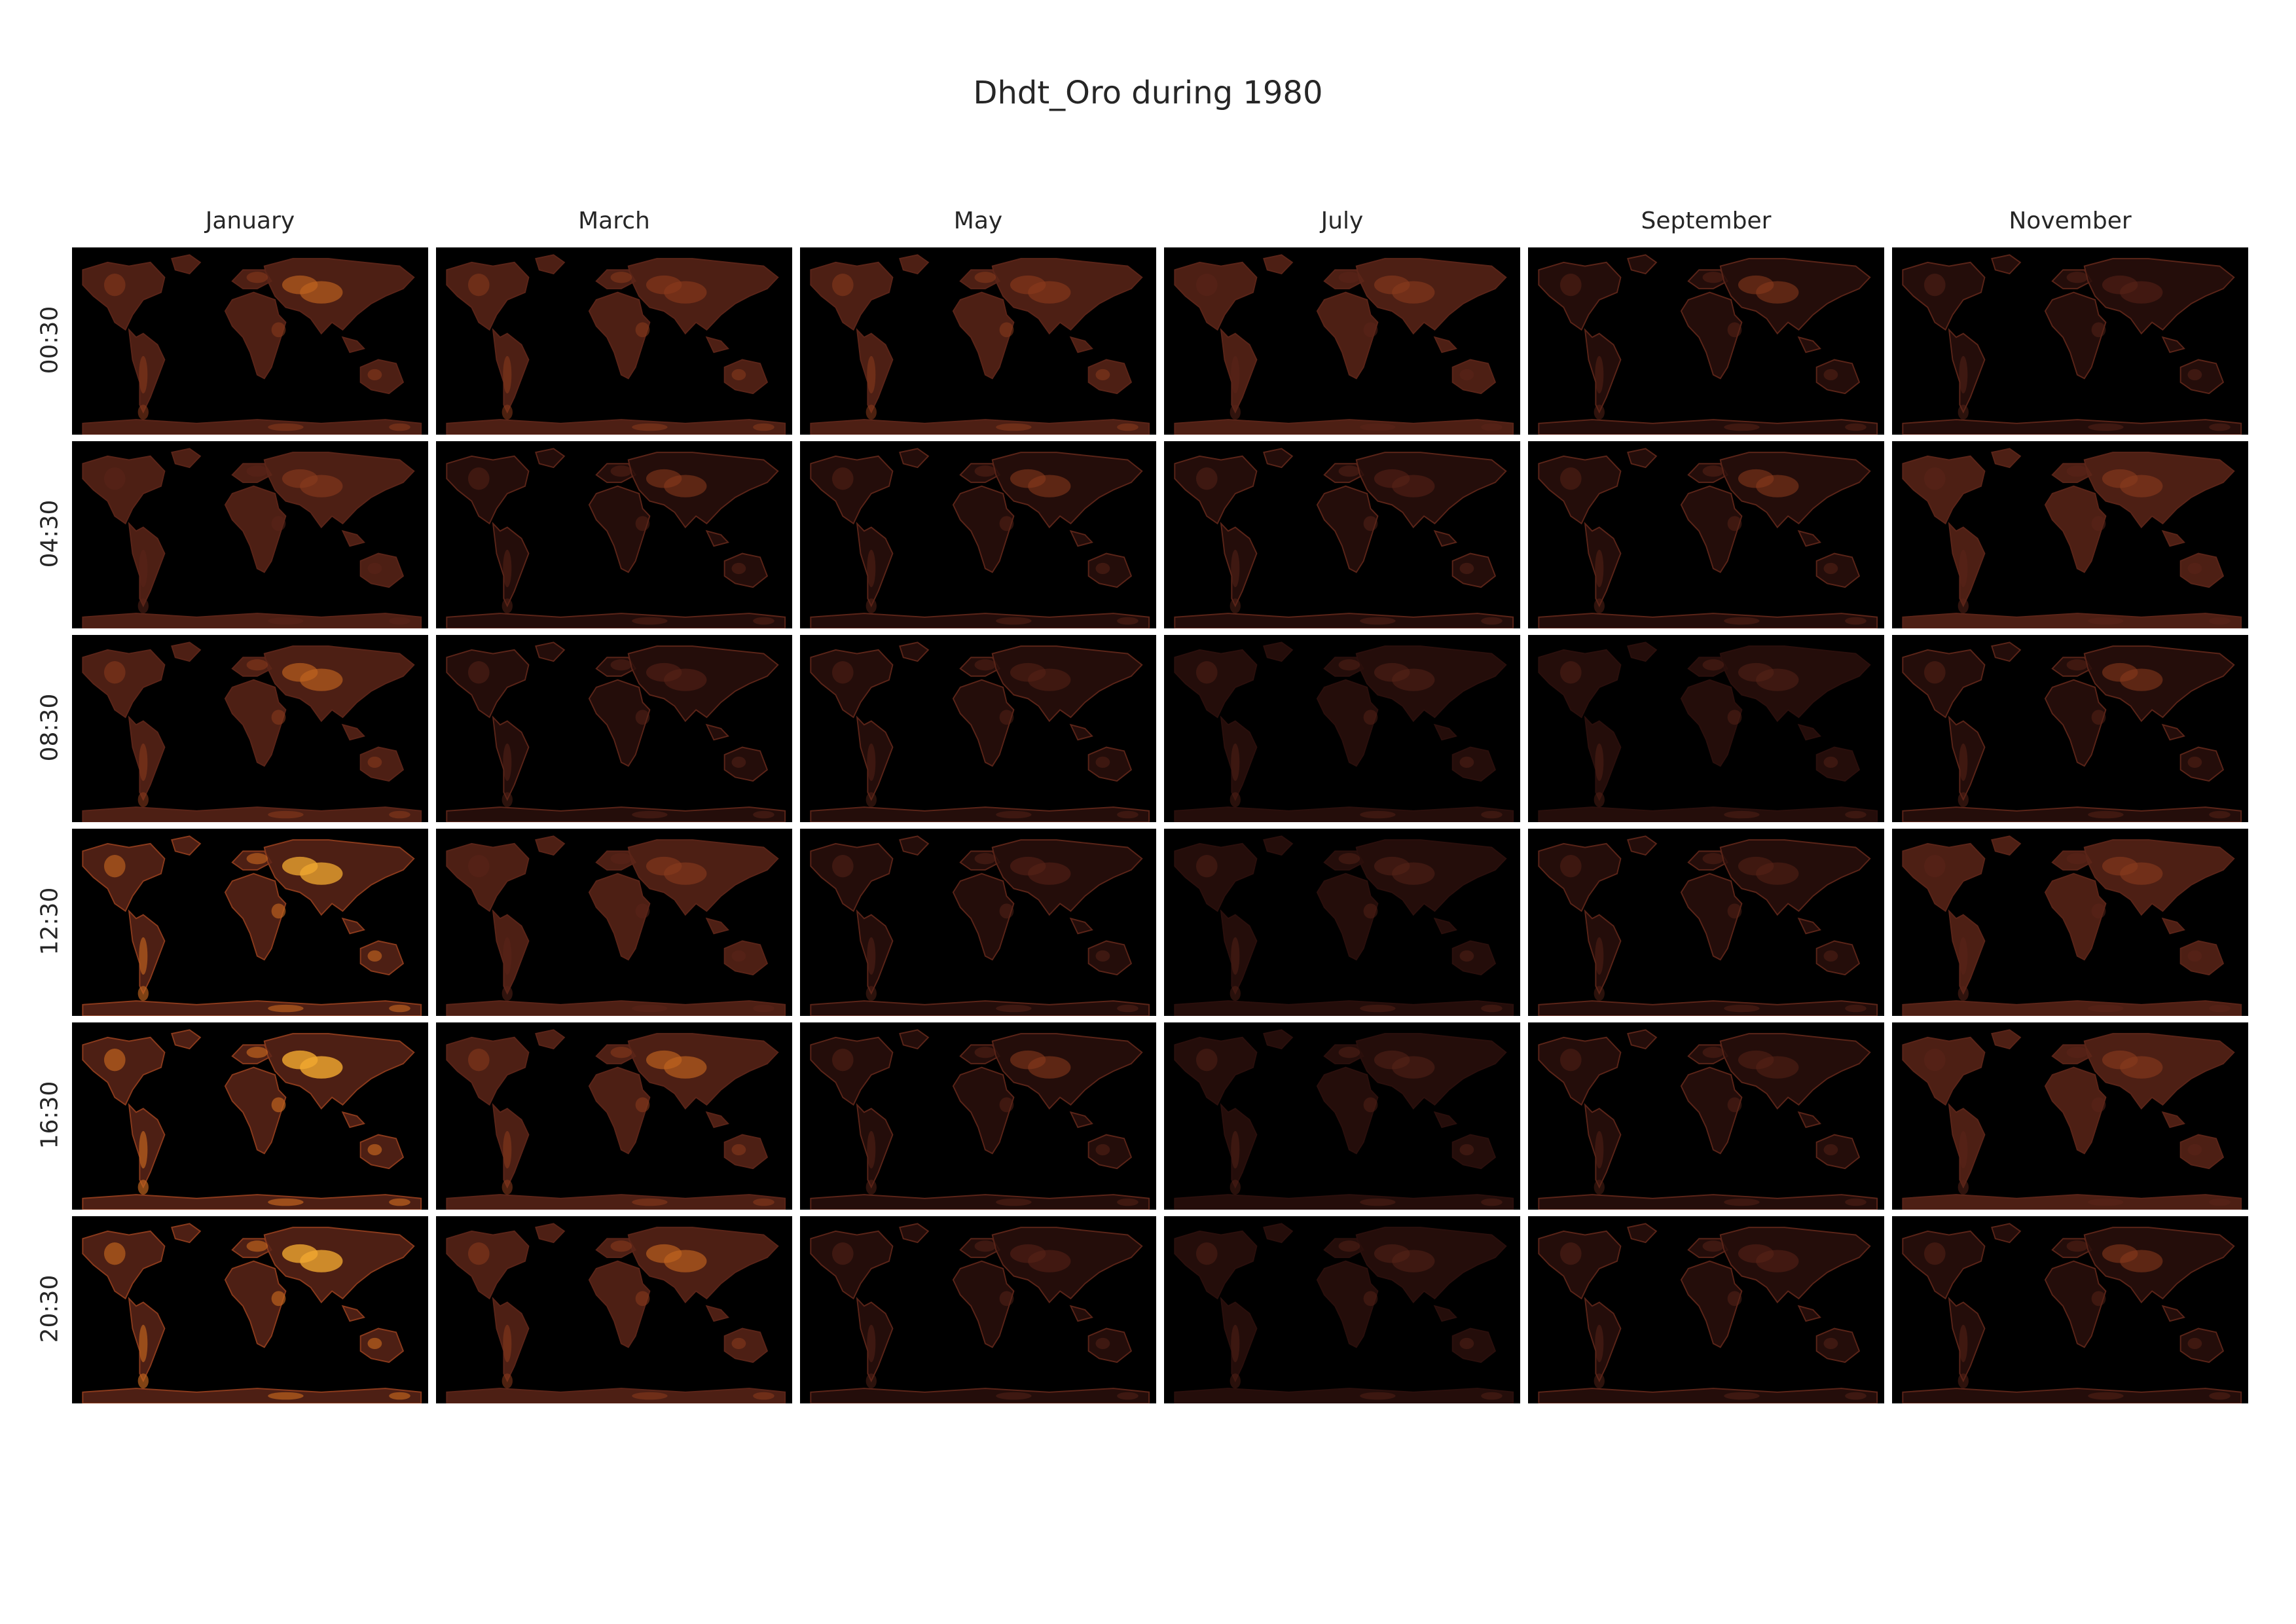 Image resolution: width=2296 pixels, height=1624 pixels. Describe the element at coordinates (47, 728) in the screenshot. I see `row-label: 08:30` at that location.